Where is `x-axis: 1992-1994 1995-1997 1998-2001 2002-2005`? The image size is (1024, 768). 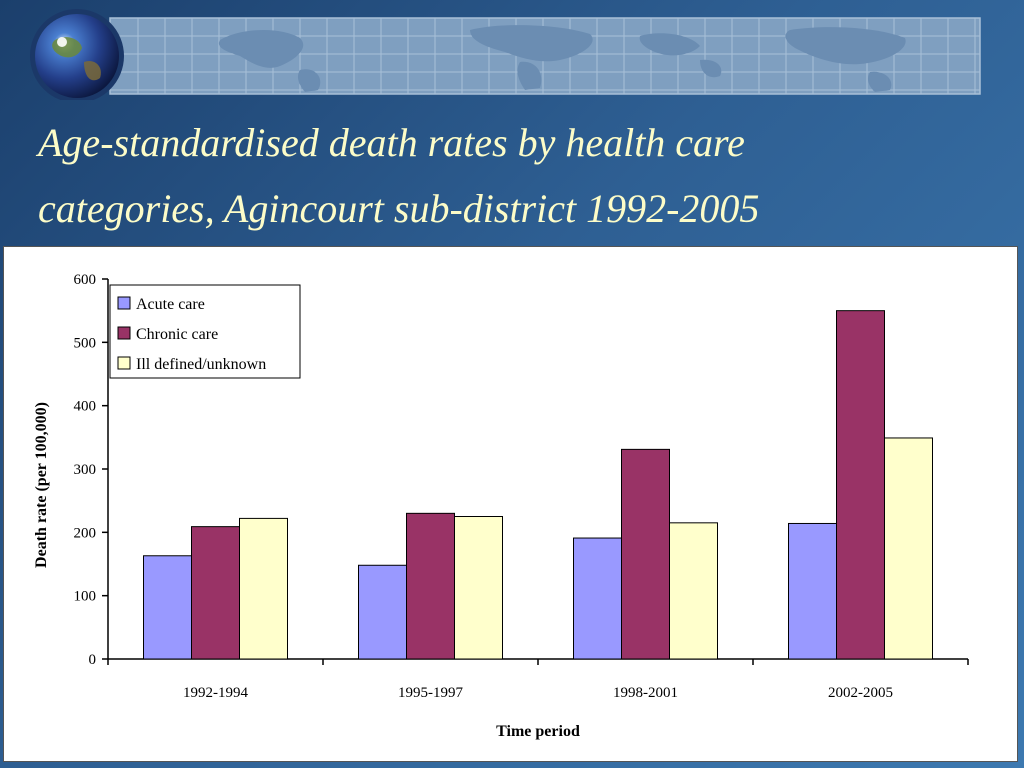
x-axis: 1992-1994 1995-1997 1998-2001 2002-2005 is located at coordinates (538, 679).